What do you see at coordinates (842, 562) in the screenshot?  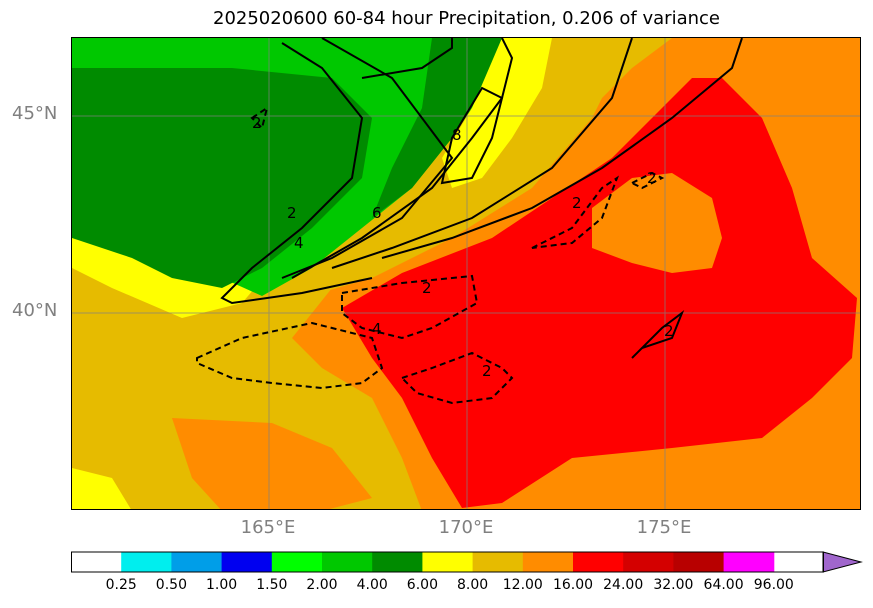 I see `colorbar-extend-arrow` at bounding box center [842, 562].